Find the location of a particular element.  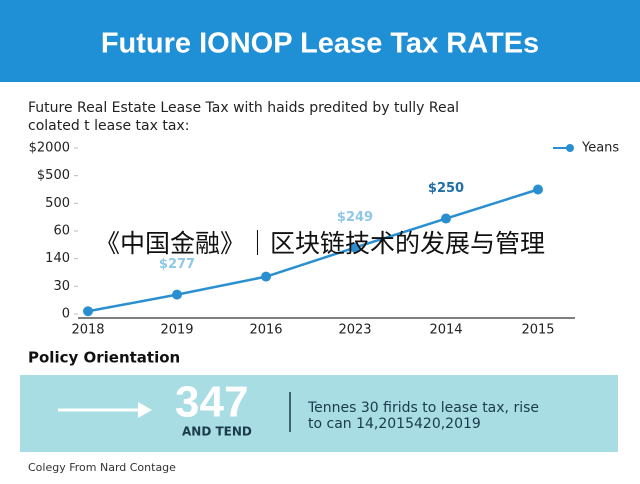

y-tick-label: 140 is located at coordinates (57, 258).